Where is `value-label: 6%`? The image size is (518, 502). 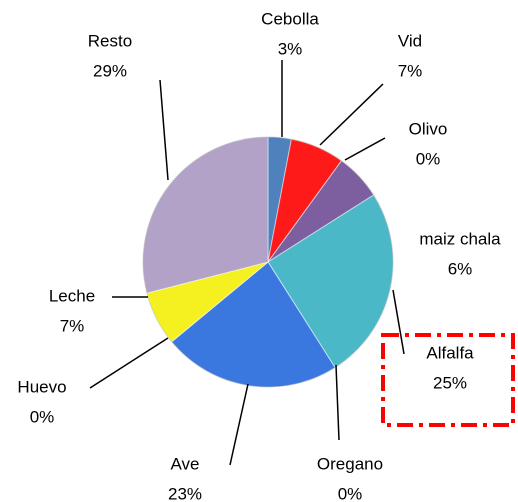
value-label: 6% is located at coordinates (460, 268).